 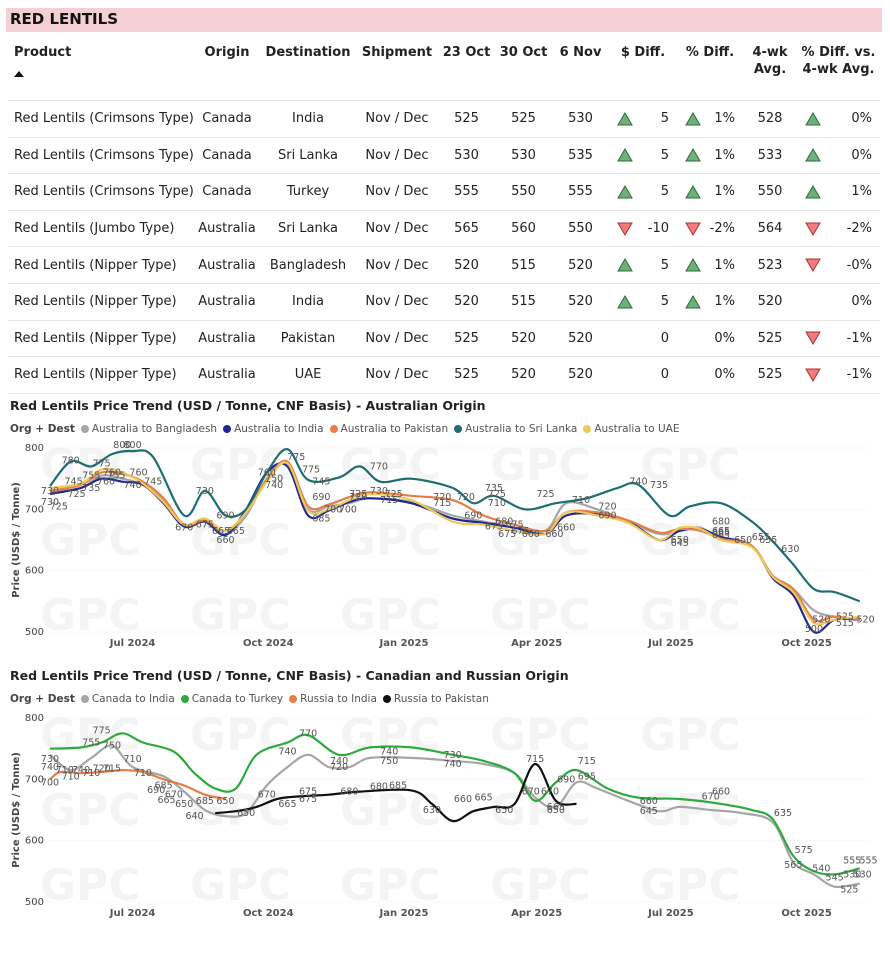 What do you see at coordinates (133, 759) in the screenshot?
I see `data-label: 710` at bounding box center [133, 759].